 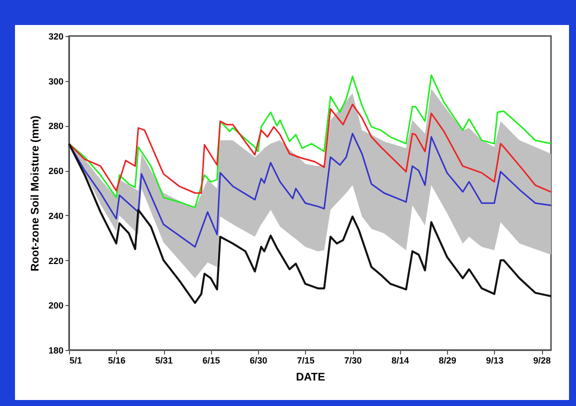 What do you see at coordinates (306, 361) in the screenshot?
I see `x-tick-label: 7/15` at bounding box center [306, 361].